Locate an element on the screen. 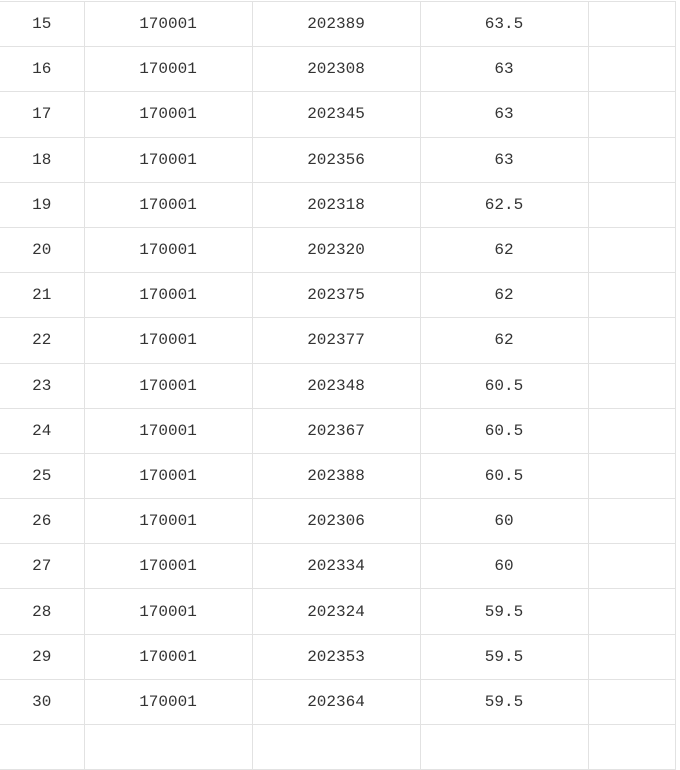  table-row: 18 170001 202356 63 is located at coordinates (338, 159).